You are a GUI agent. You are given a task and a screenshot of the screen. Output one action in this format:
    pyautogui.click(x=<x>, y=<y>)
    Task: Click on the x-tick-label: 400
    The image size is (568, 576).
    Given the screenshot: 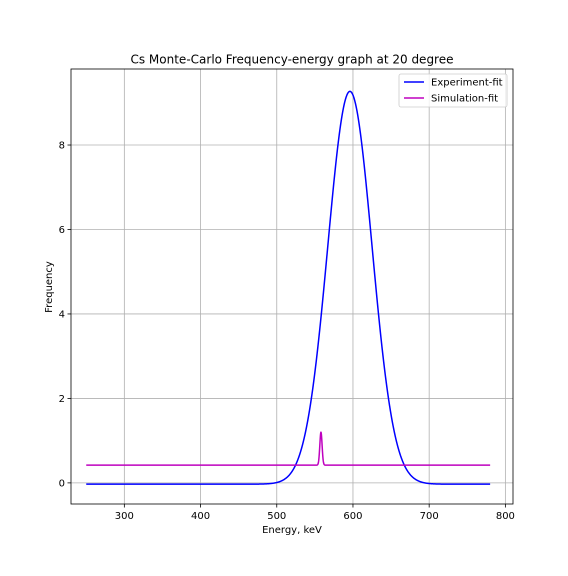 What is the action you would take?
    pyautogui.click(x=200, y=516)
    